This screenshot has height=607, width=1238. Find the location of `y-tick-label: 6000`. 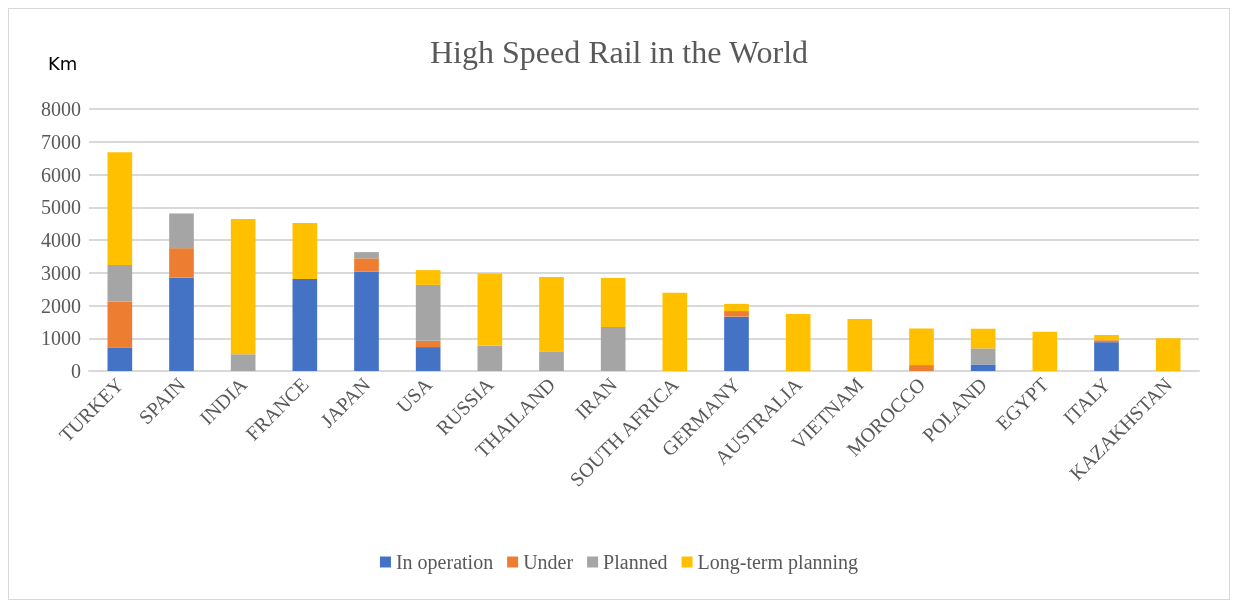

y-tick-label: 6000 is located at coordinates (61, 174).